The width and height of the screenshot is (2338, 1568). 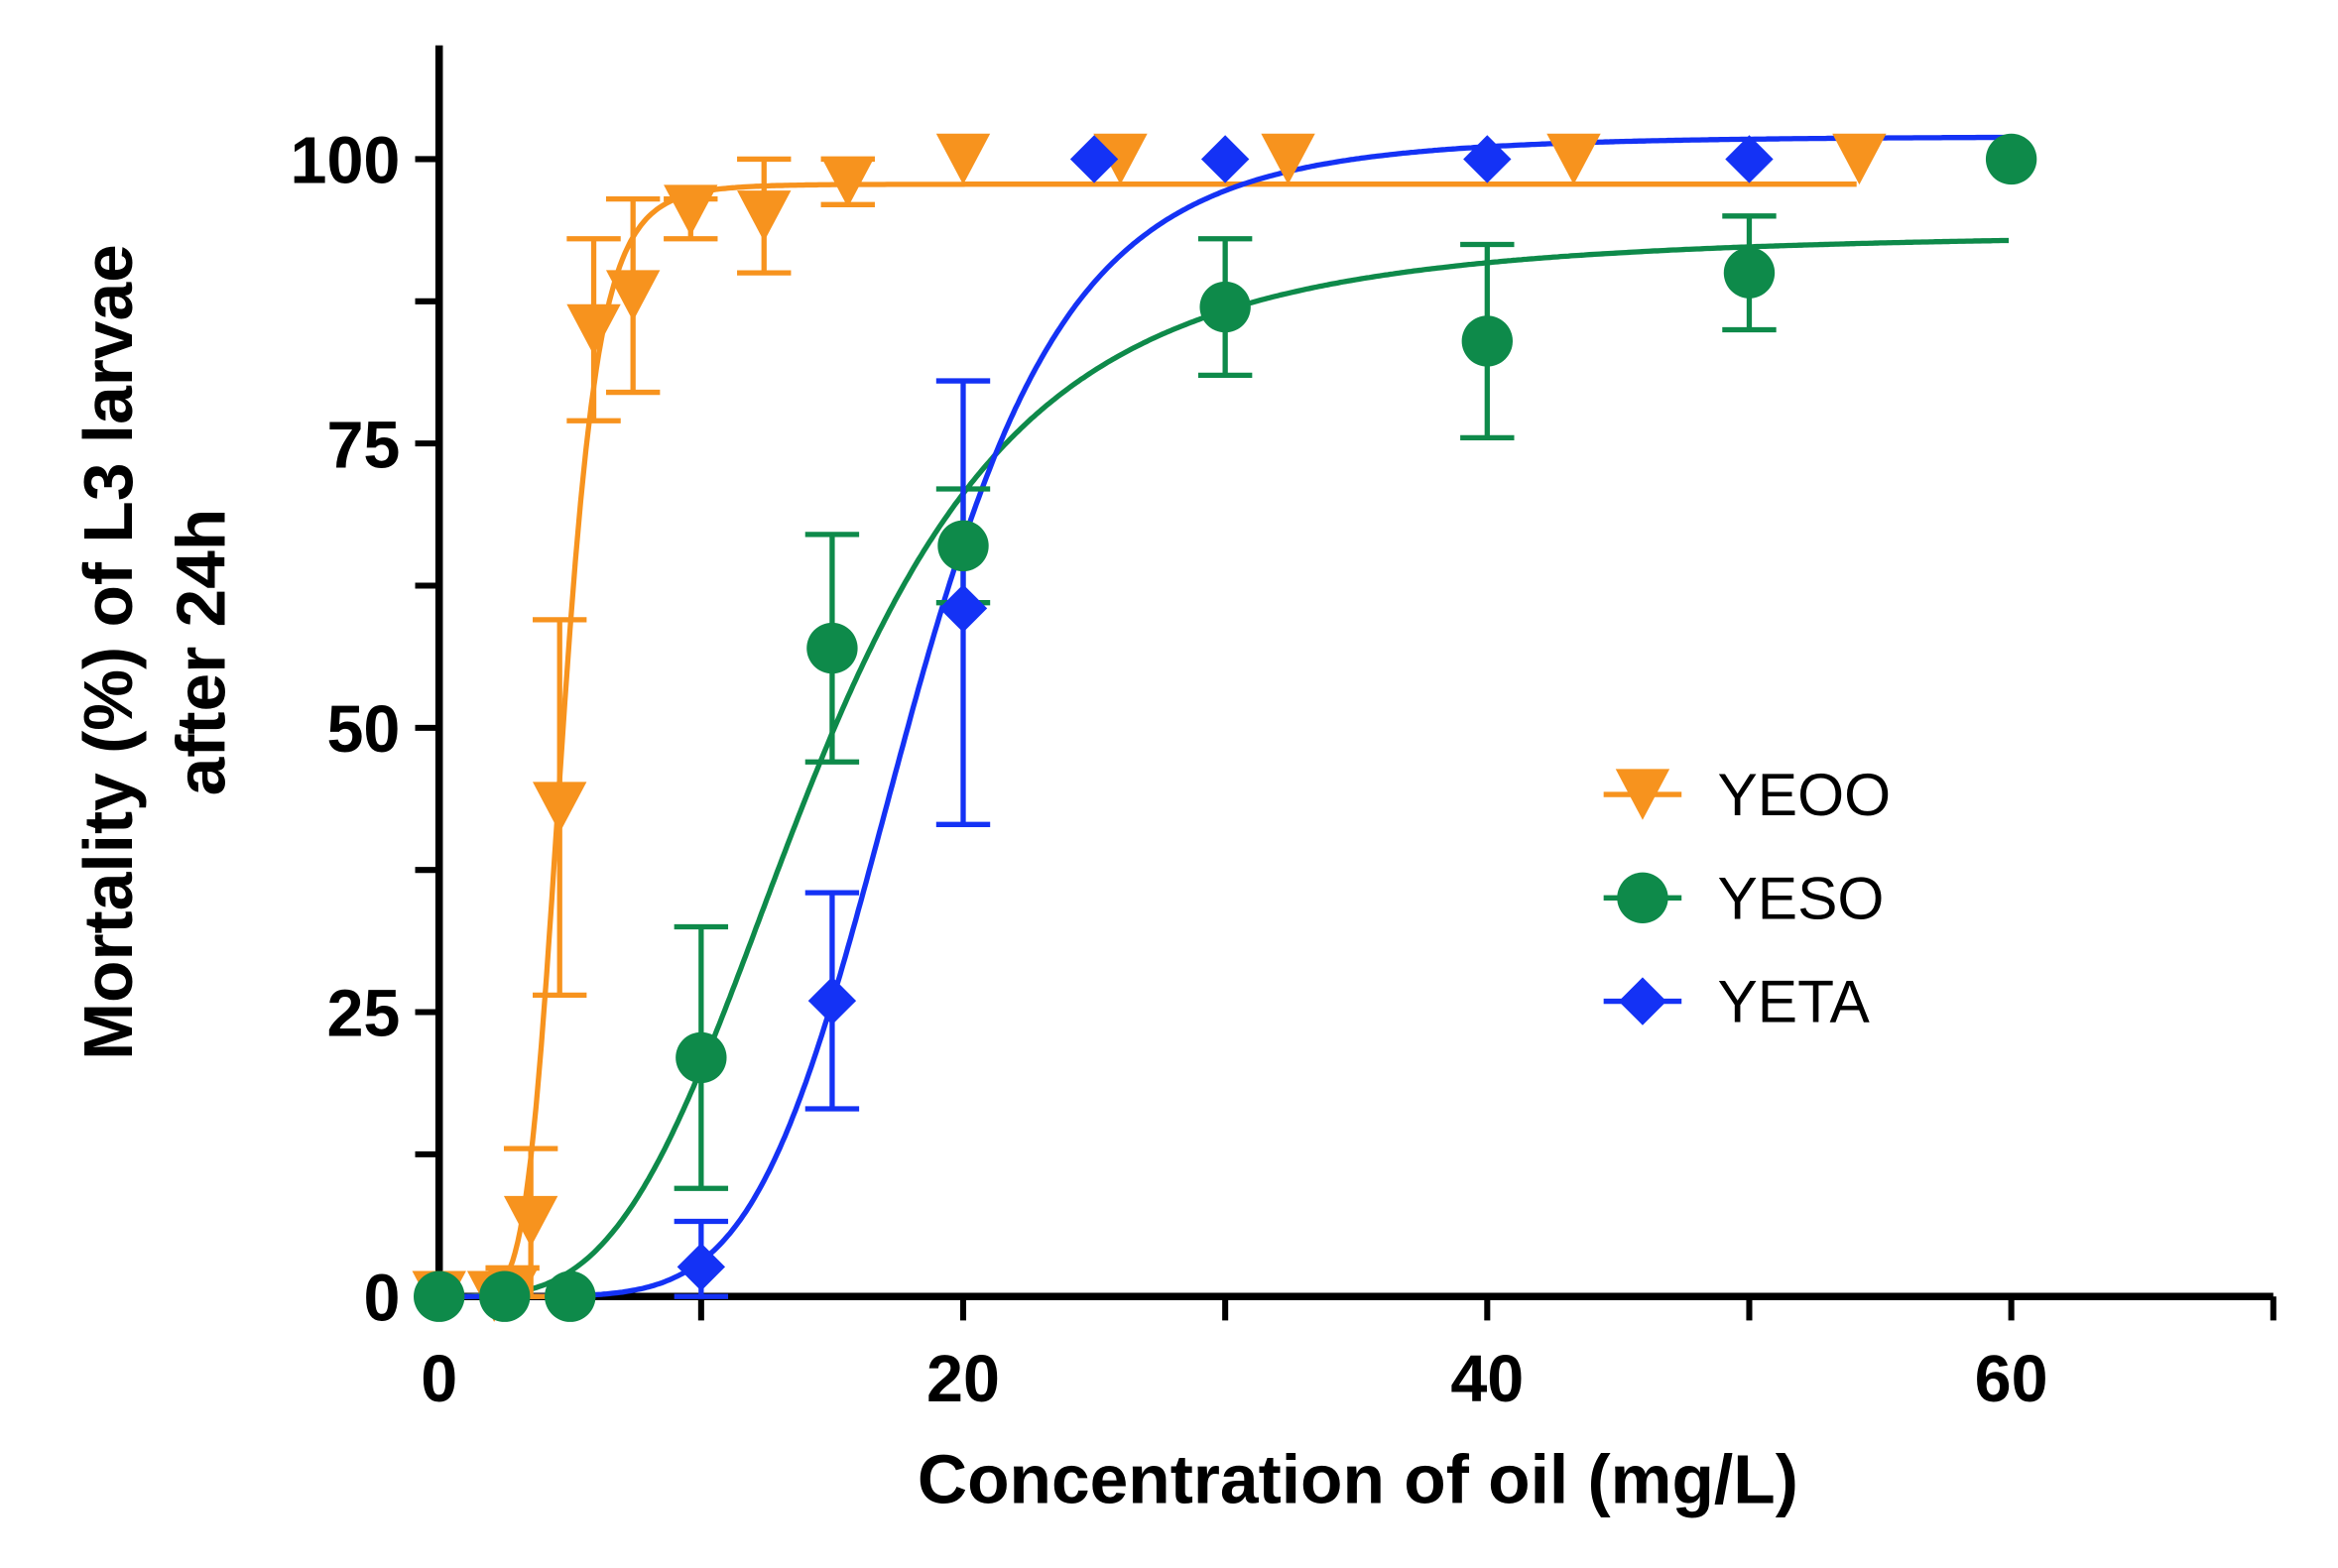 What do you see at coordinates (1643, 1001) in the screenshot?
I see `legend-marker-yeta` at bounding box center [1643, 1001].